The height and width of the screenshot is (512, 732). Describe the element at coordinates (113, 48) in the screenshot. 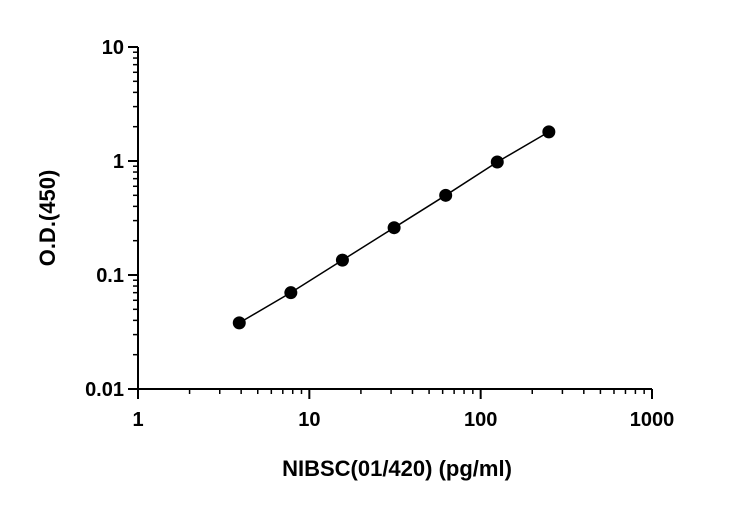

I see `y-tick-label: 10` at that location.